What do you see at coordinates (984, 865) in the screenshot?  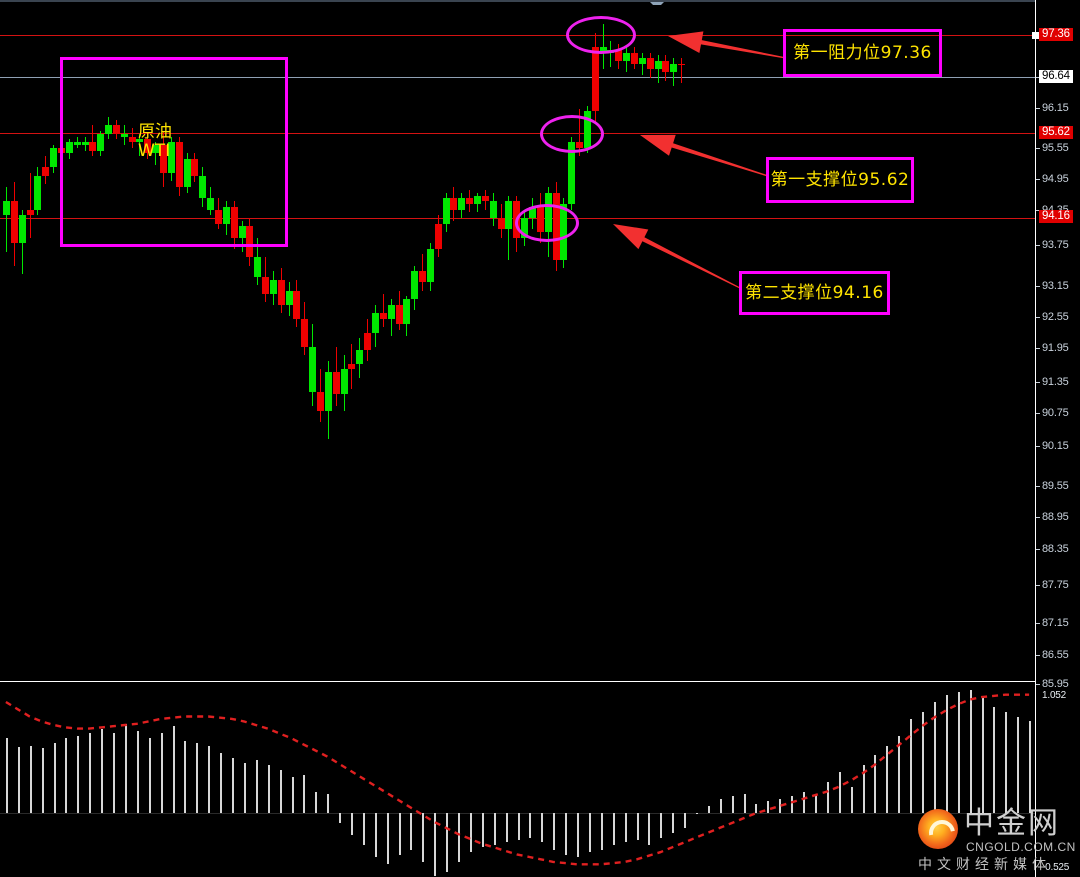 I see `watermark-tagline: 中文财经新媒体` at bounding box center [984, 865].